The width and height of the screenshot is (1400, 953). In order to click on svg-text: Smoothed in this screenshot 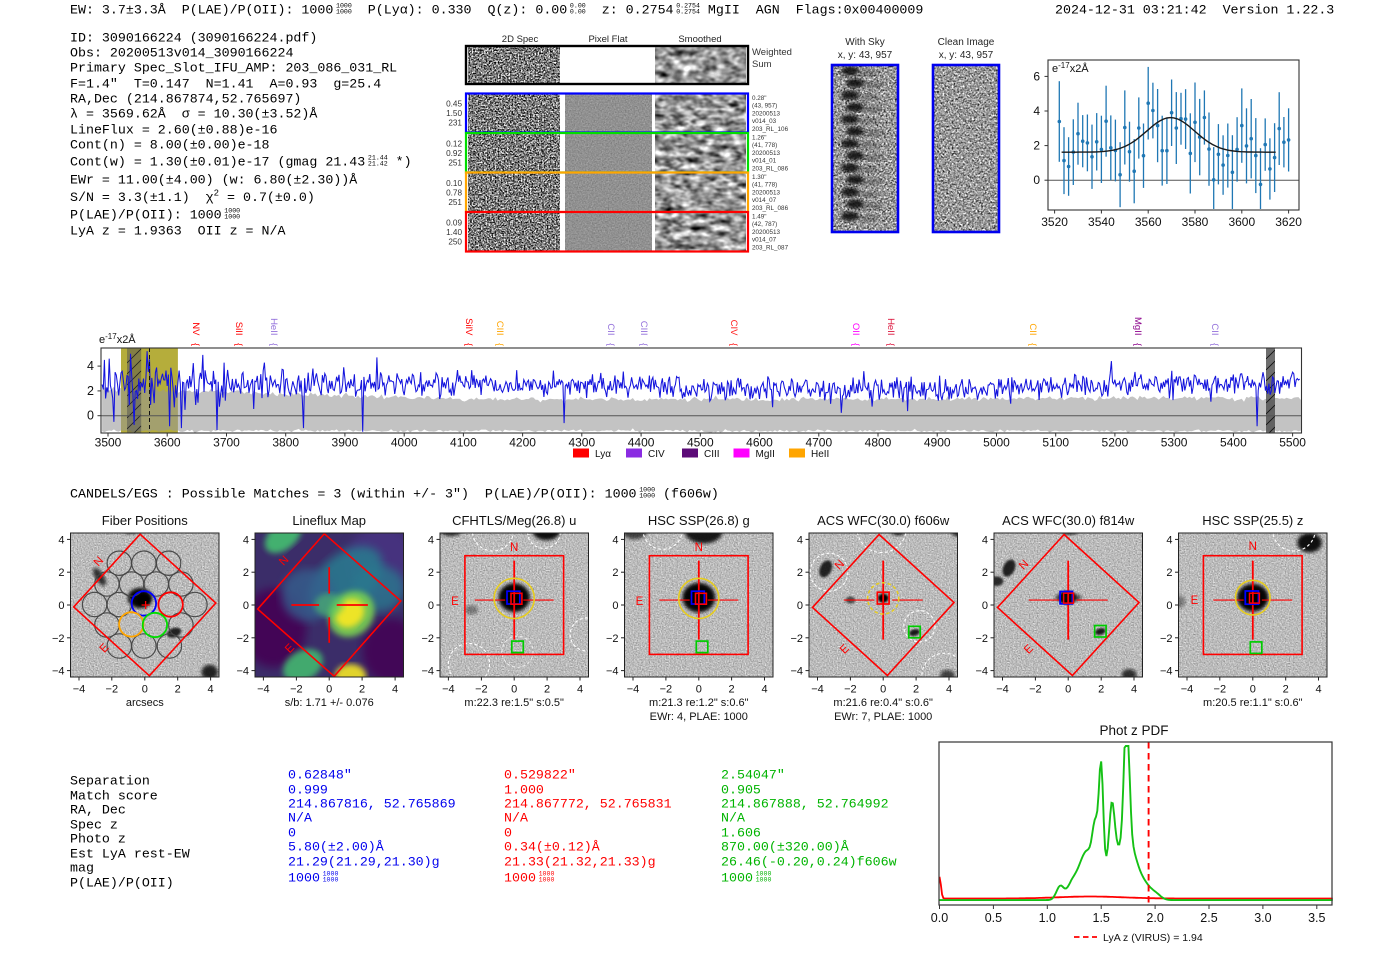, I will do `click(699, 39)`.